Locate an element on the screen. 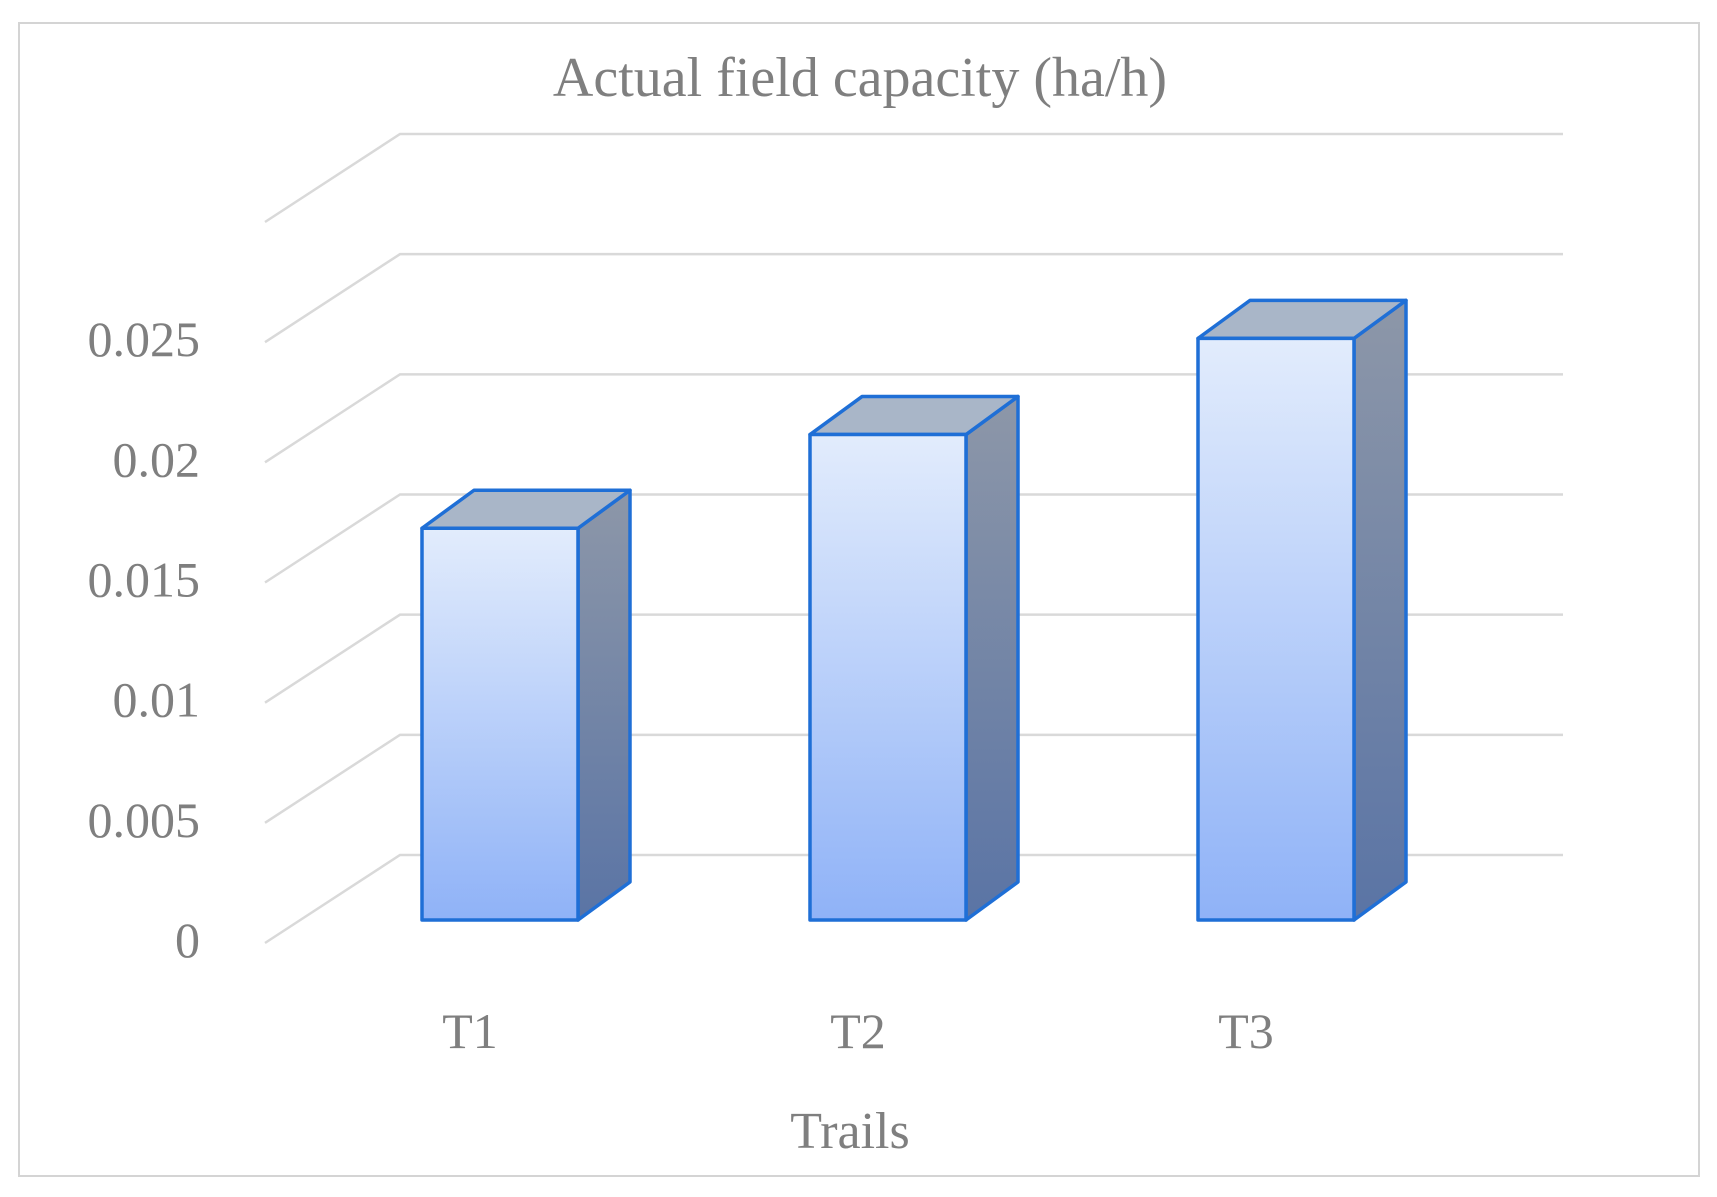  bar-T3 is located at coordinates (1302, 610).